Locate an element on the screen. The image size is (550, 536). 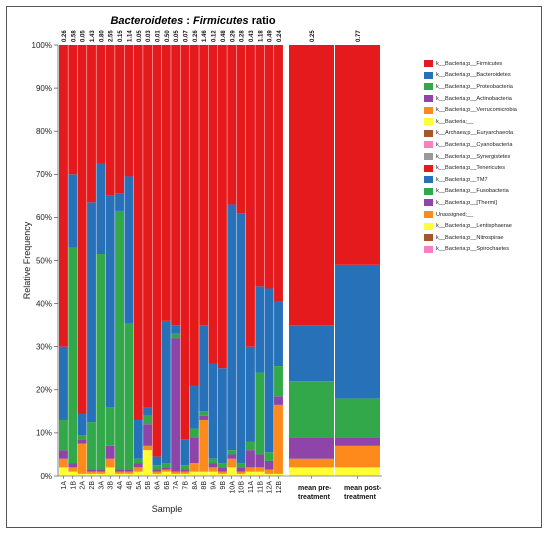
bar-5B-green-segment is located at coordinates (148, 420).